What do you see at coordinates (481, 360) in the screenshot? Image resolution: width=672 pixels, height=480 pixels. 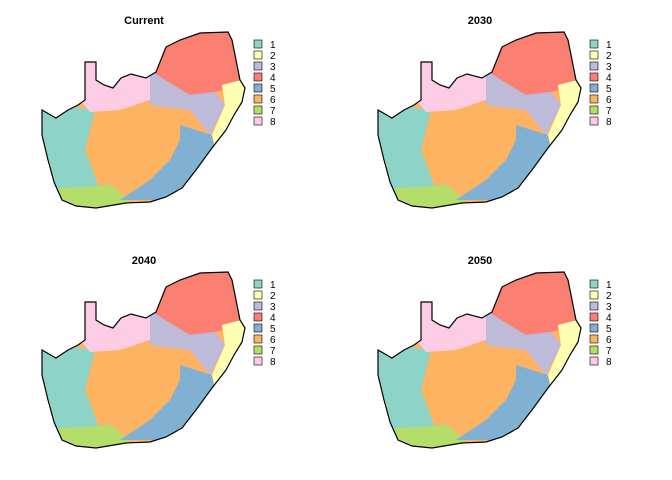 I see `map-2050` at bounding box center [481, 360].